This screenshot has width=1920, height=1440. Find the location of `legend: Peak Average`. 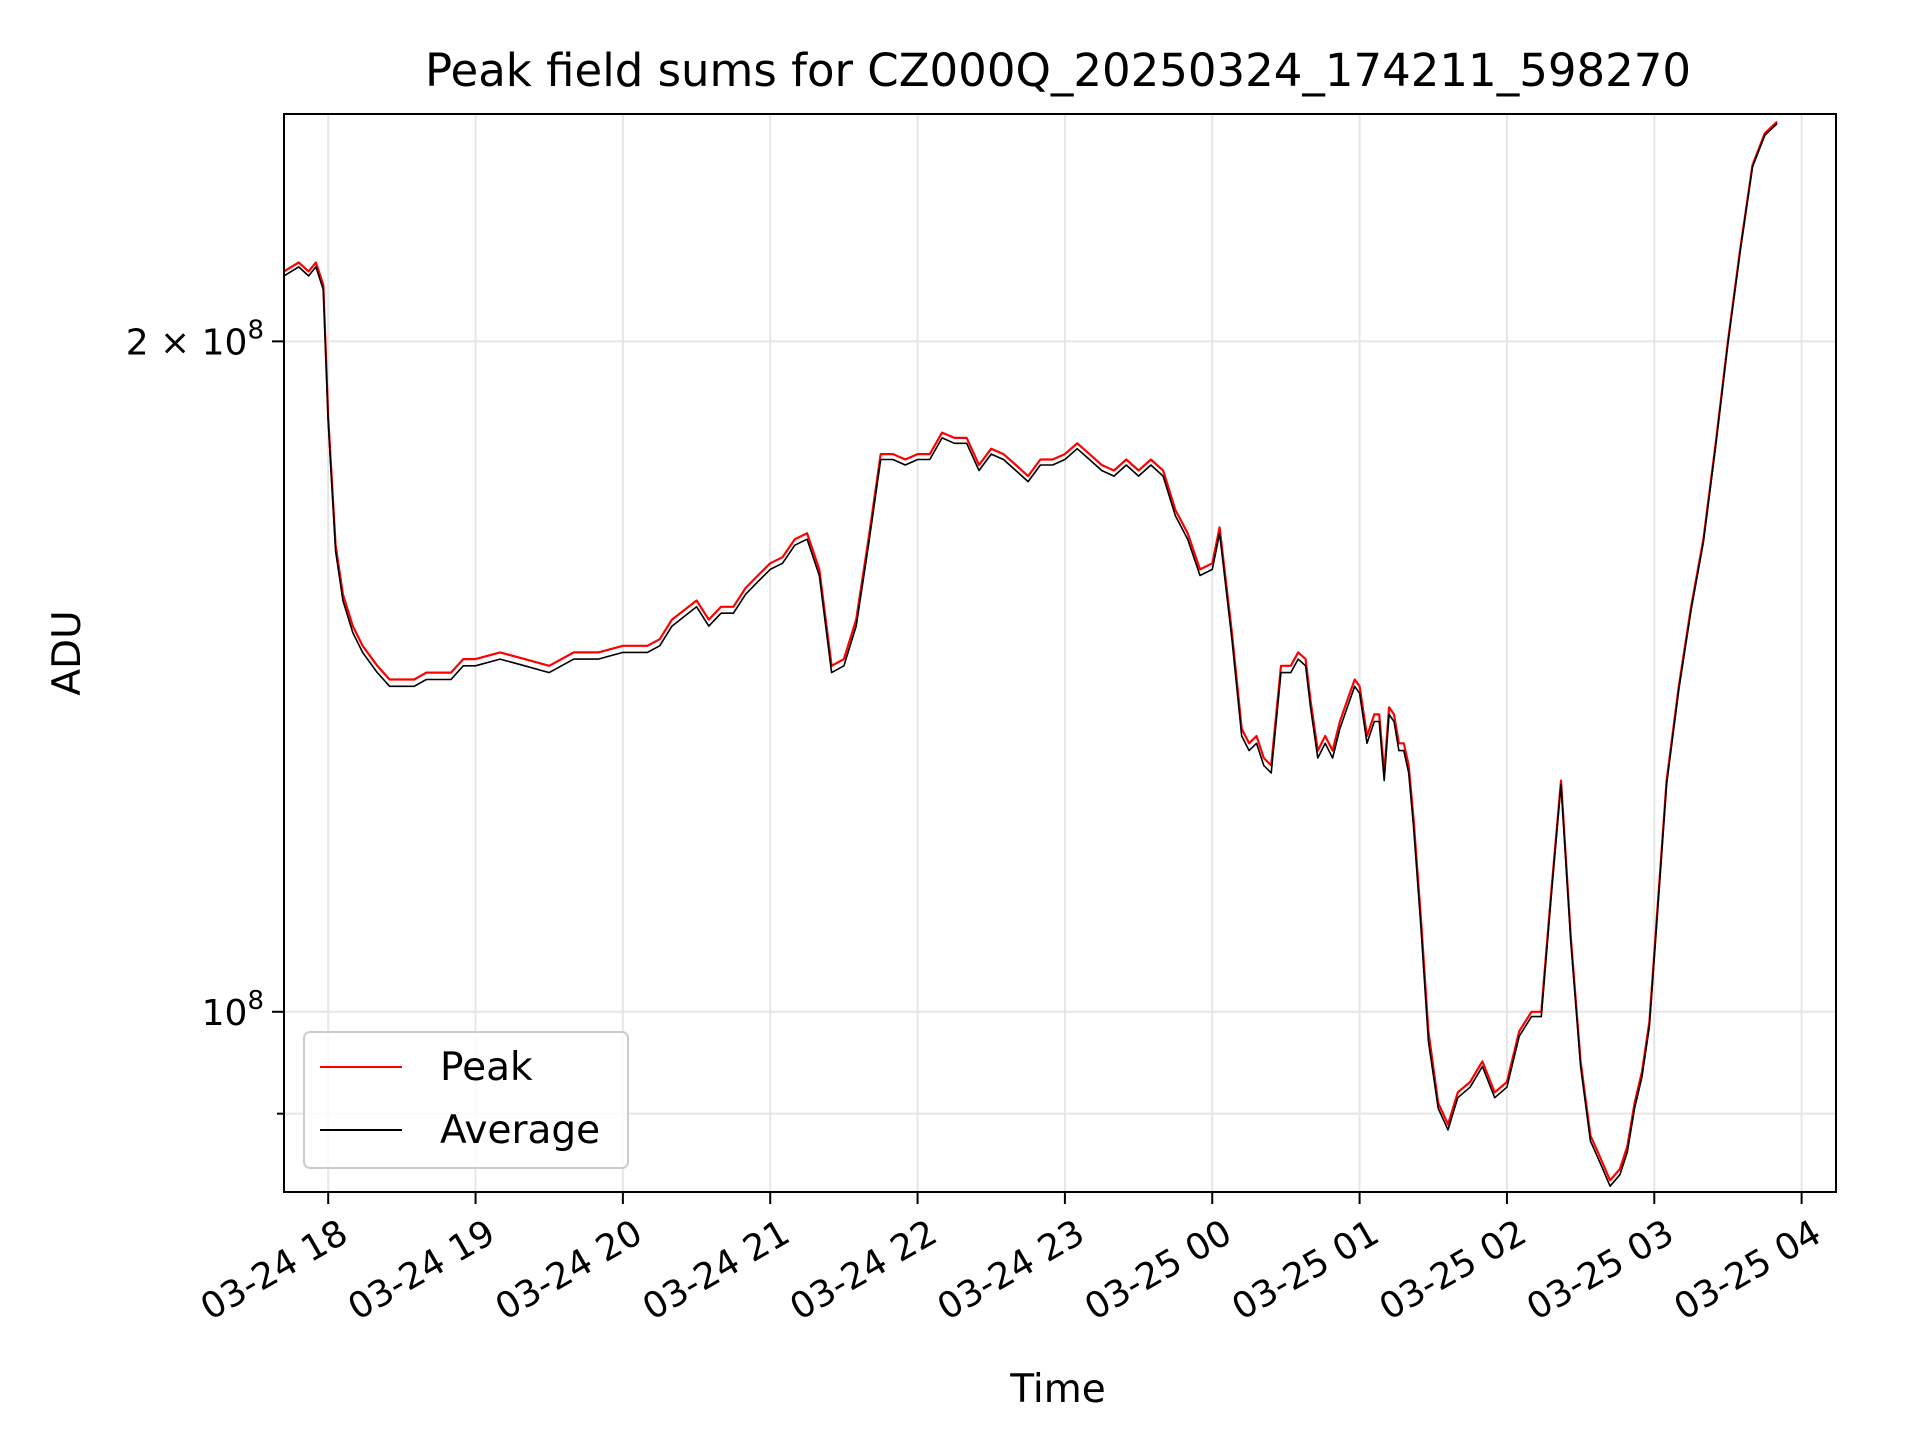

legend: Peak Average is located at coordinates (466, 1100).